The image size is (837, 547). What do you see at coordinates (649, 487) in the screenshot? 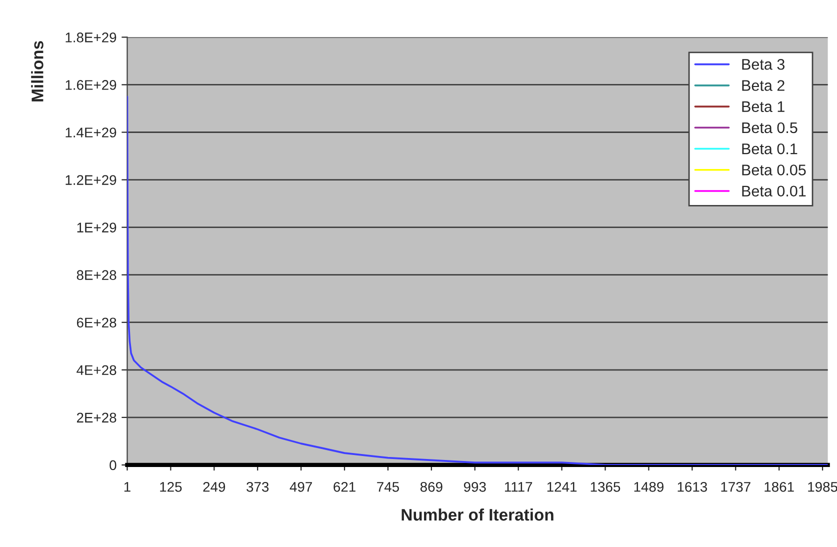
I see `x-tick-label: 1489` at bounding box center [649, 487].